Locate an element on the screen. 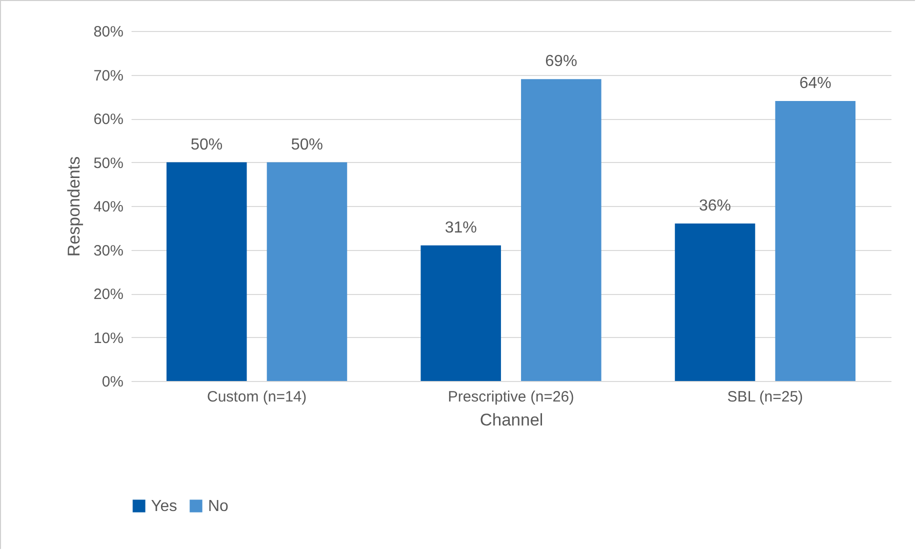 The image size is (917, 551). data-label: 36% is located at coordinates (715, 206).